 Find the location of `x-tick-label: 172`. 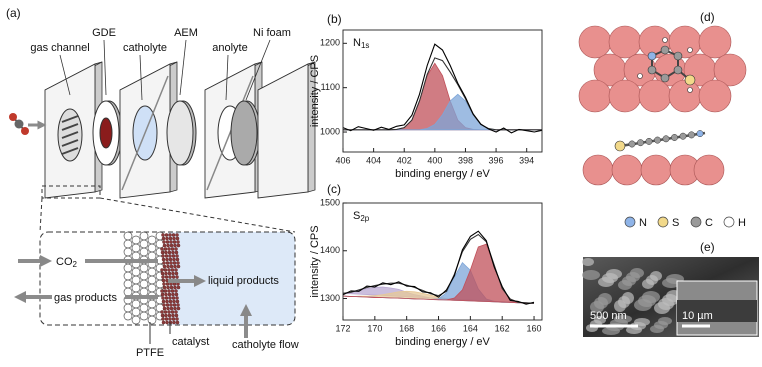

x-tick-label: 172 is located at coordinates (342, 328).